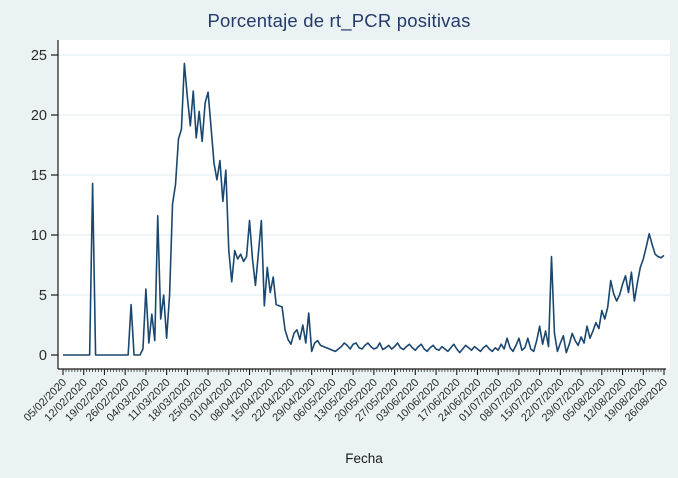 Image resolution: width=678 pixels, height=478 pixels. Describe the element at coordinates (39, 116) in the screenshot. I see `y-tick-label: 20` at that location.